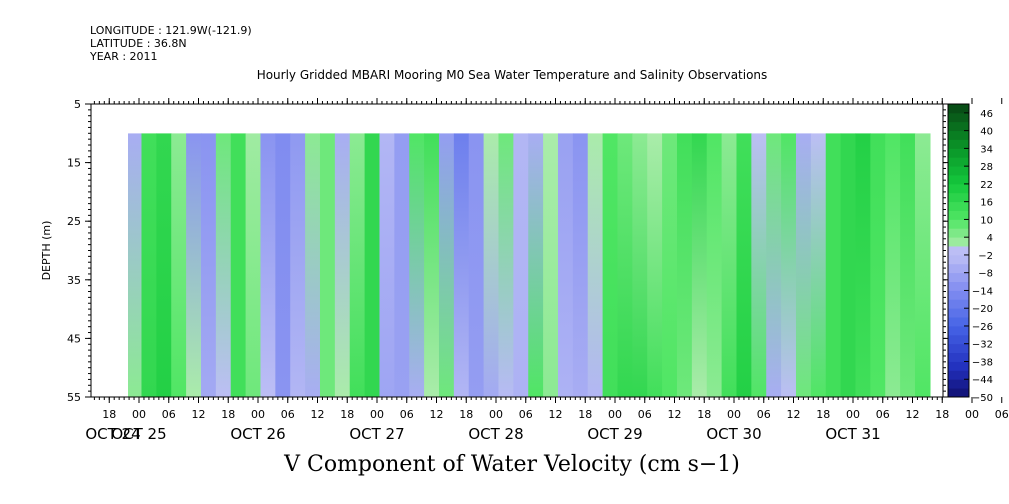 The height and width of the screenshot is (504, 1009). What do you see at coordinates (982, 345) in the screenshot?
I see `colorbar-label: −32` at bounding box center [982, 345].